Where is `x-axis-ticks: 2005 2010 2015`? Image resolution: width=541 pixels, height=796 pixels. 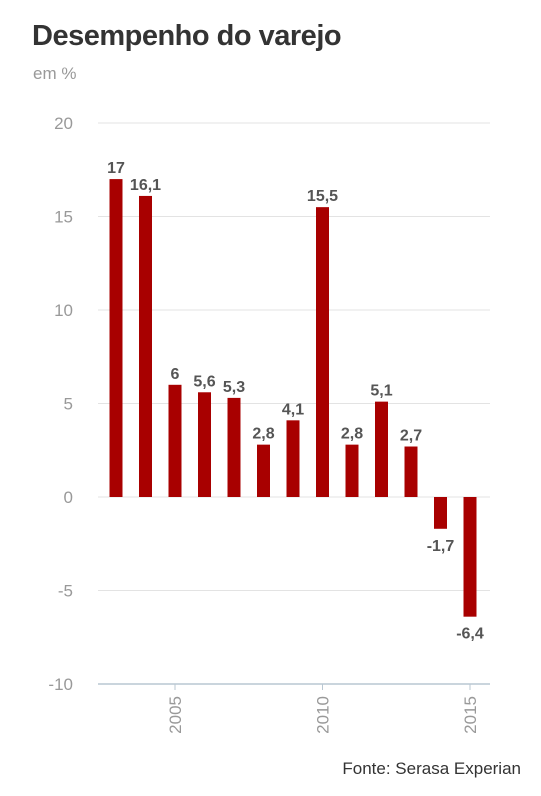 x-axis-ticks: 2005 2010 2015 is located at coordinates (323, 709).